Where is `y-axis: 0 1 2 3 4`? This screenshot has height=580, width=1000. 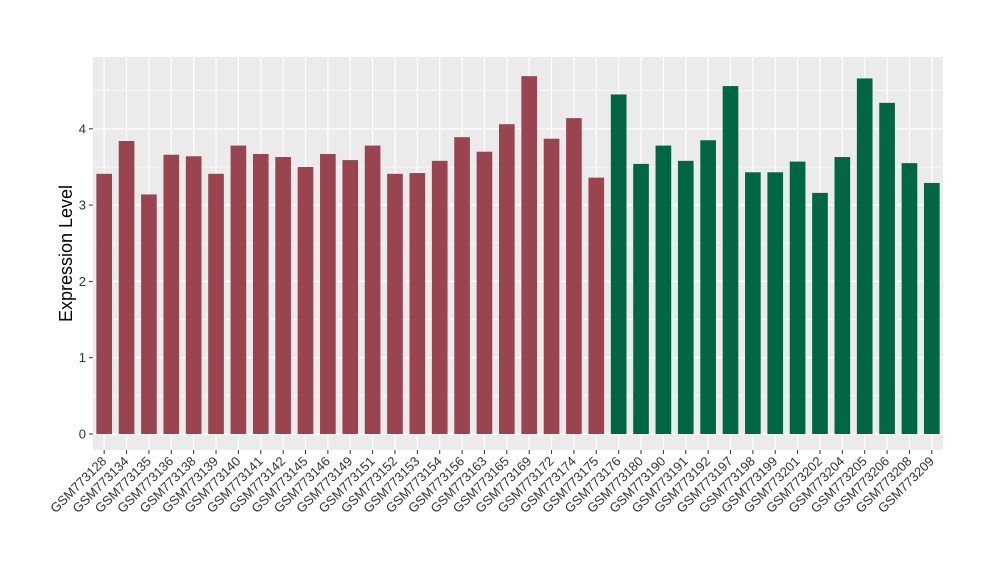
y-axis: 0 1 2 3 4 is located at coordinates (86, 281).